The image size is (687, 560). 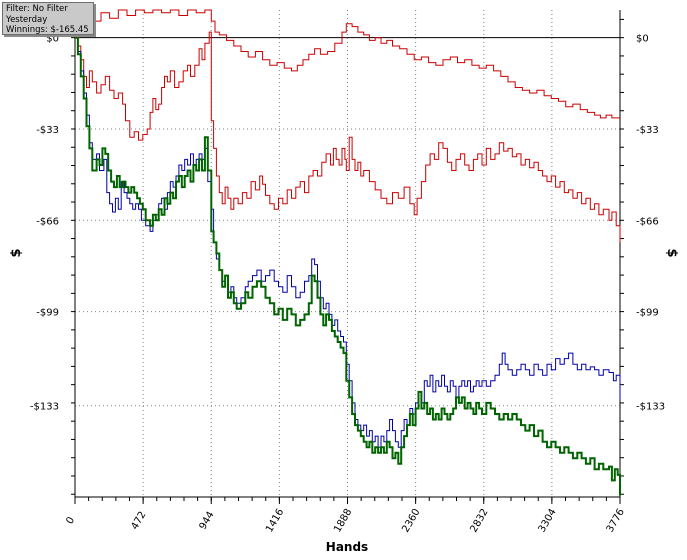 What do you see at coordinates (642, 39) in the screenshot?
I see `y-tick-label-right: $0` at bounding box center [642, 39].